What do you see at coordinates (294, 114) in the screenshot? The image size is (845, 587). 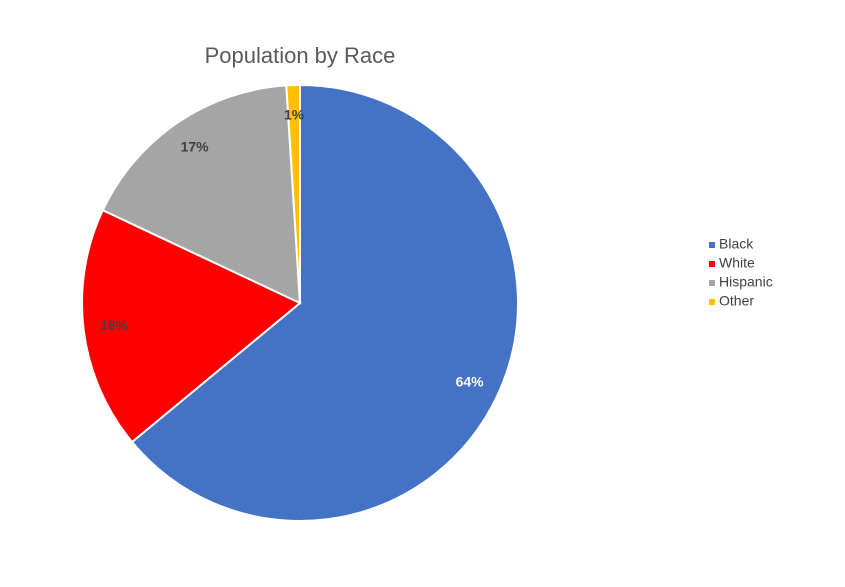 I see `data-label: 1%` at bounding box center [294, 114].